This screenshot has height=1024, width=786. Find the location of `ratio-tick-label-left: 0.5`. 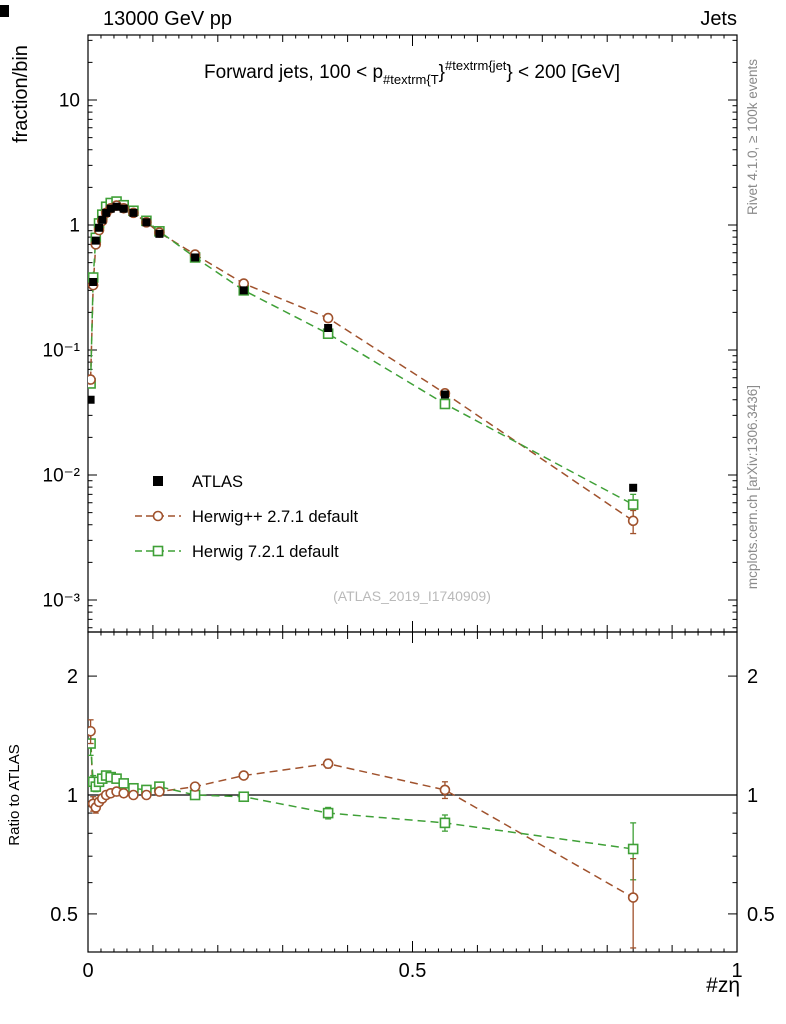

ratio-tick-label-left: 0.5 is located at coordinates (64, 915).